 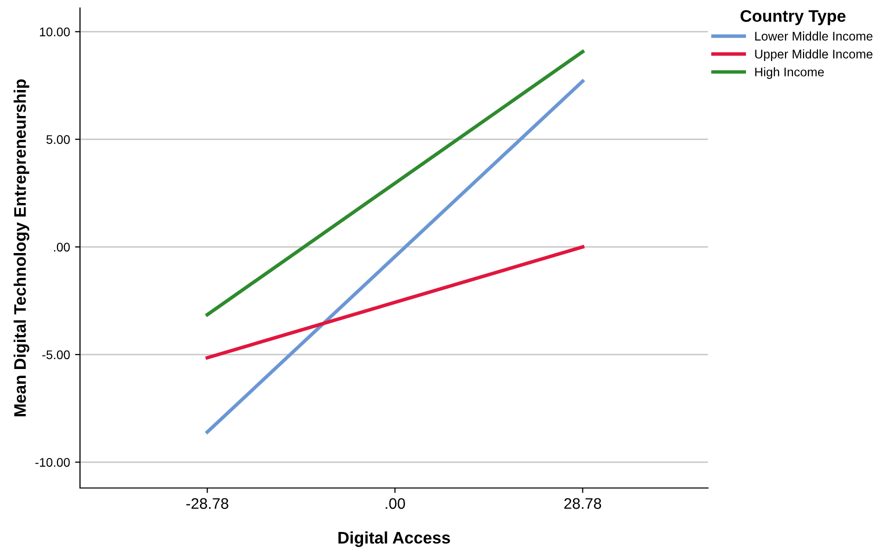 I want to click on x-tick-label: .00, so click(x=395, y=503).